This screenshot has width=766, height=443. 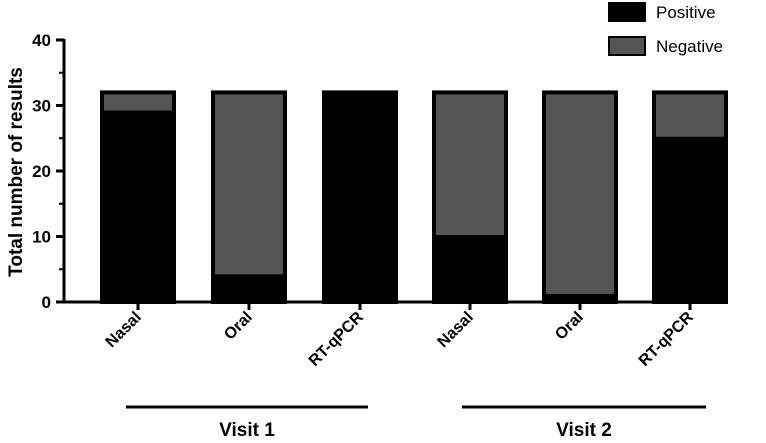 I want to click on group-label: Visit 1, so click(x=247, y=430).